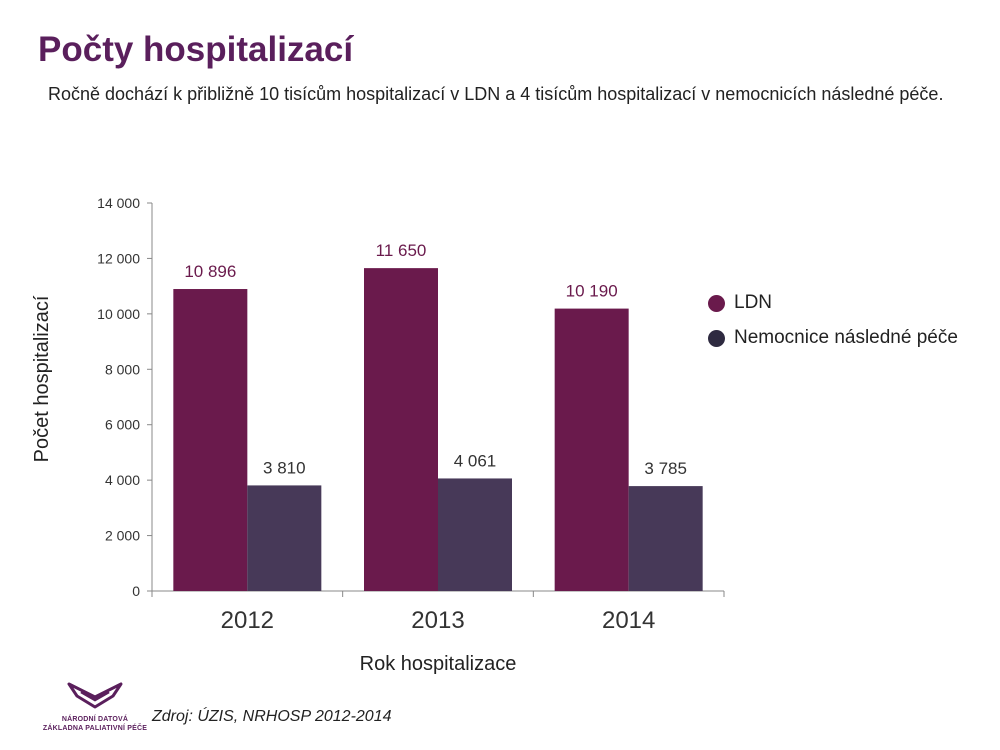 The image size is (1000, 750). I want to click on legend-label-nnp: Nemocnice následné péče, so click(846, 337).